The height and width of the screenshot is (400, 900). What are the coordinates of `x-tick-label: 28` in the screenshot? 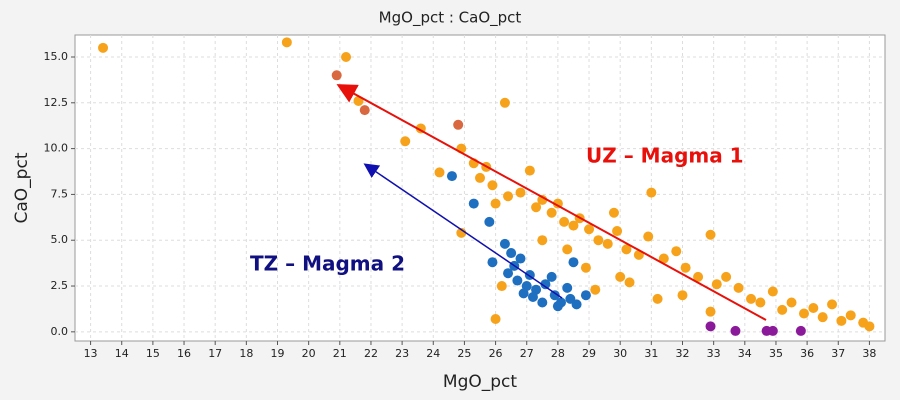 It's located at (558, 353).